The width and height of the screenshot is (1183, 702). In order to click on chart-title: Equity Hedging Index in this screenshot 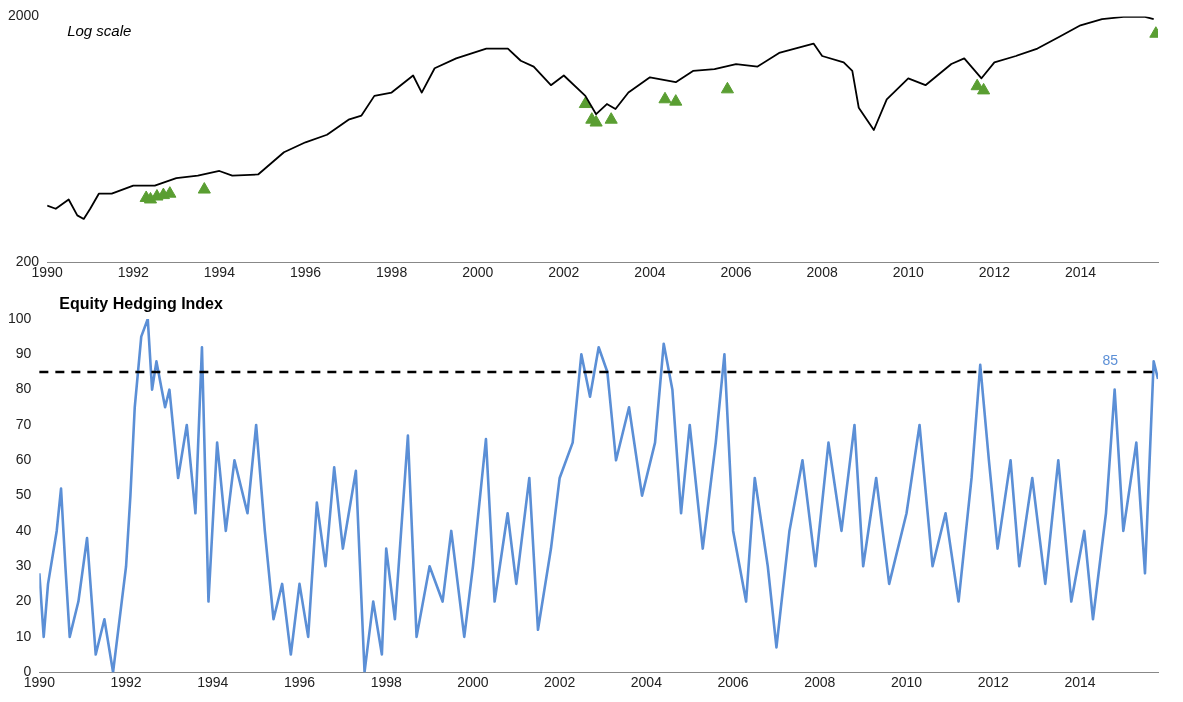, I will do `click(141, 303)`.